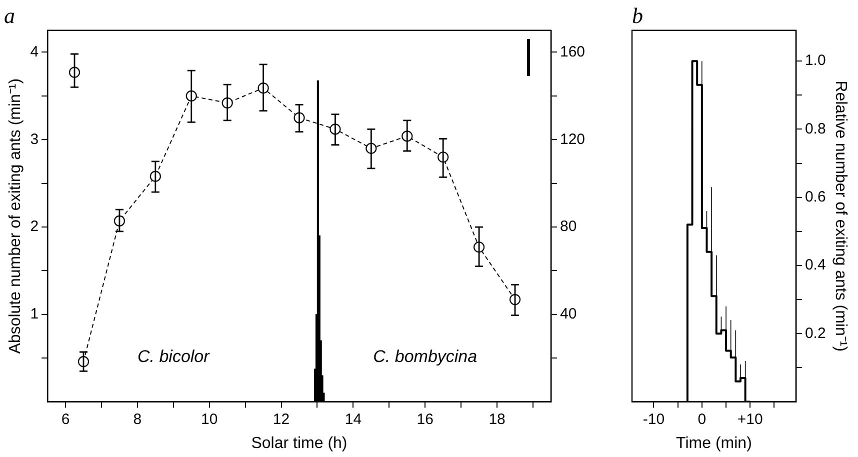  I want to click on chart-title: a, so click(9, 15).